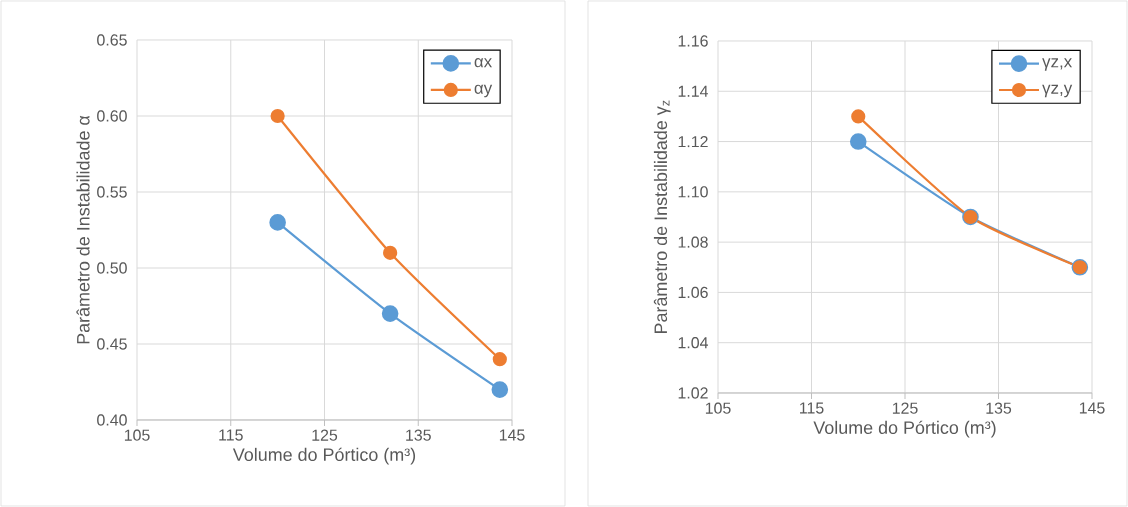 The width and height of the screenshot is (1128, 507). I want to click on y-tick-label: 0.45, so click(112, 344).